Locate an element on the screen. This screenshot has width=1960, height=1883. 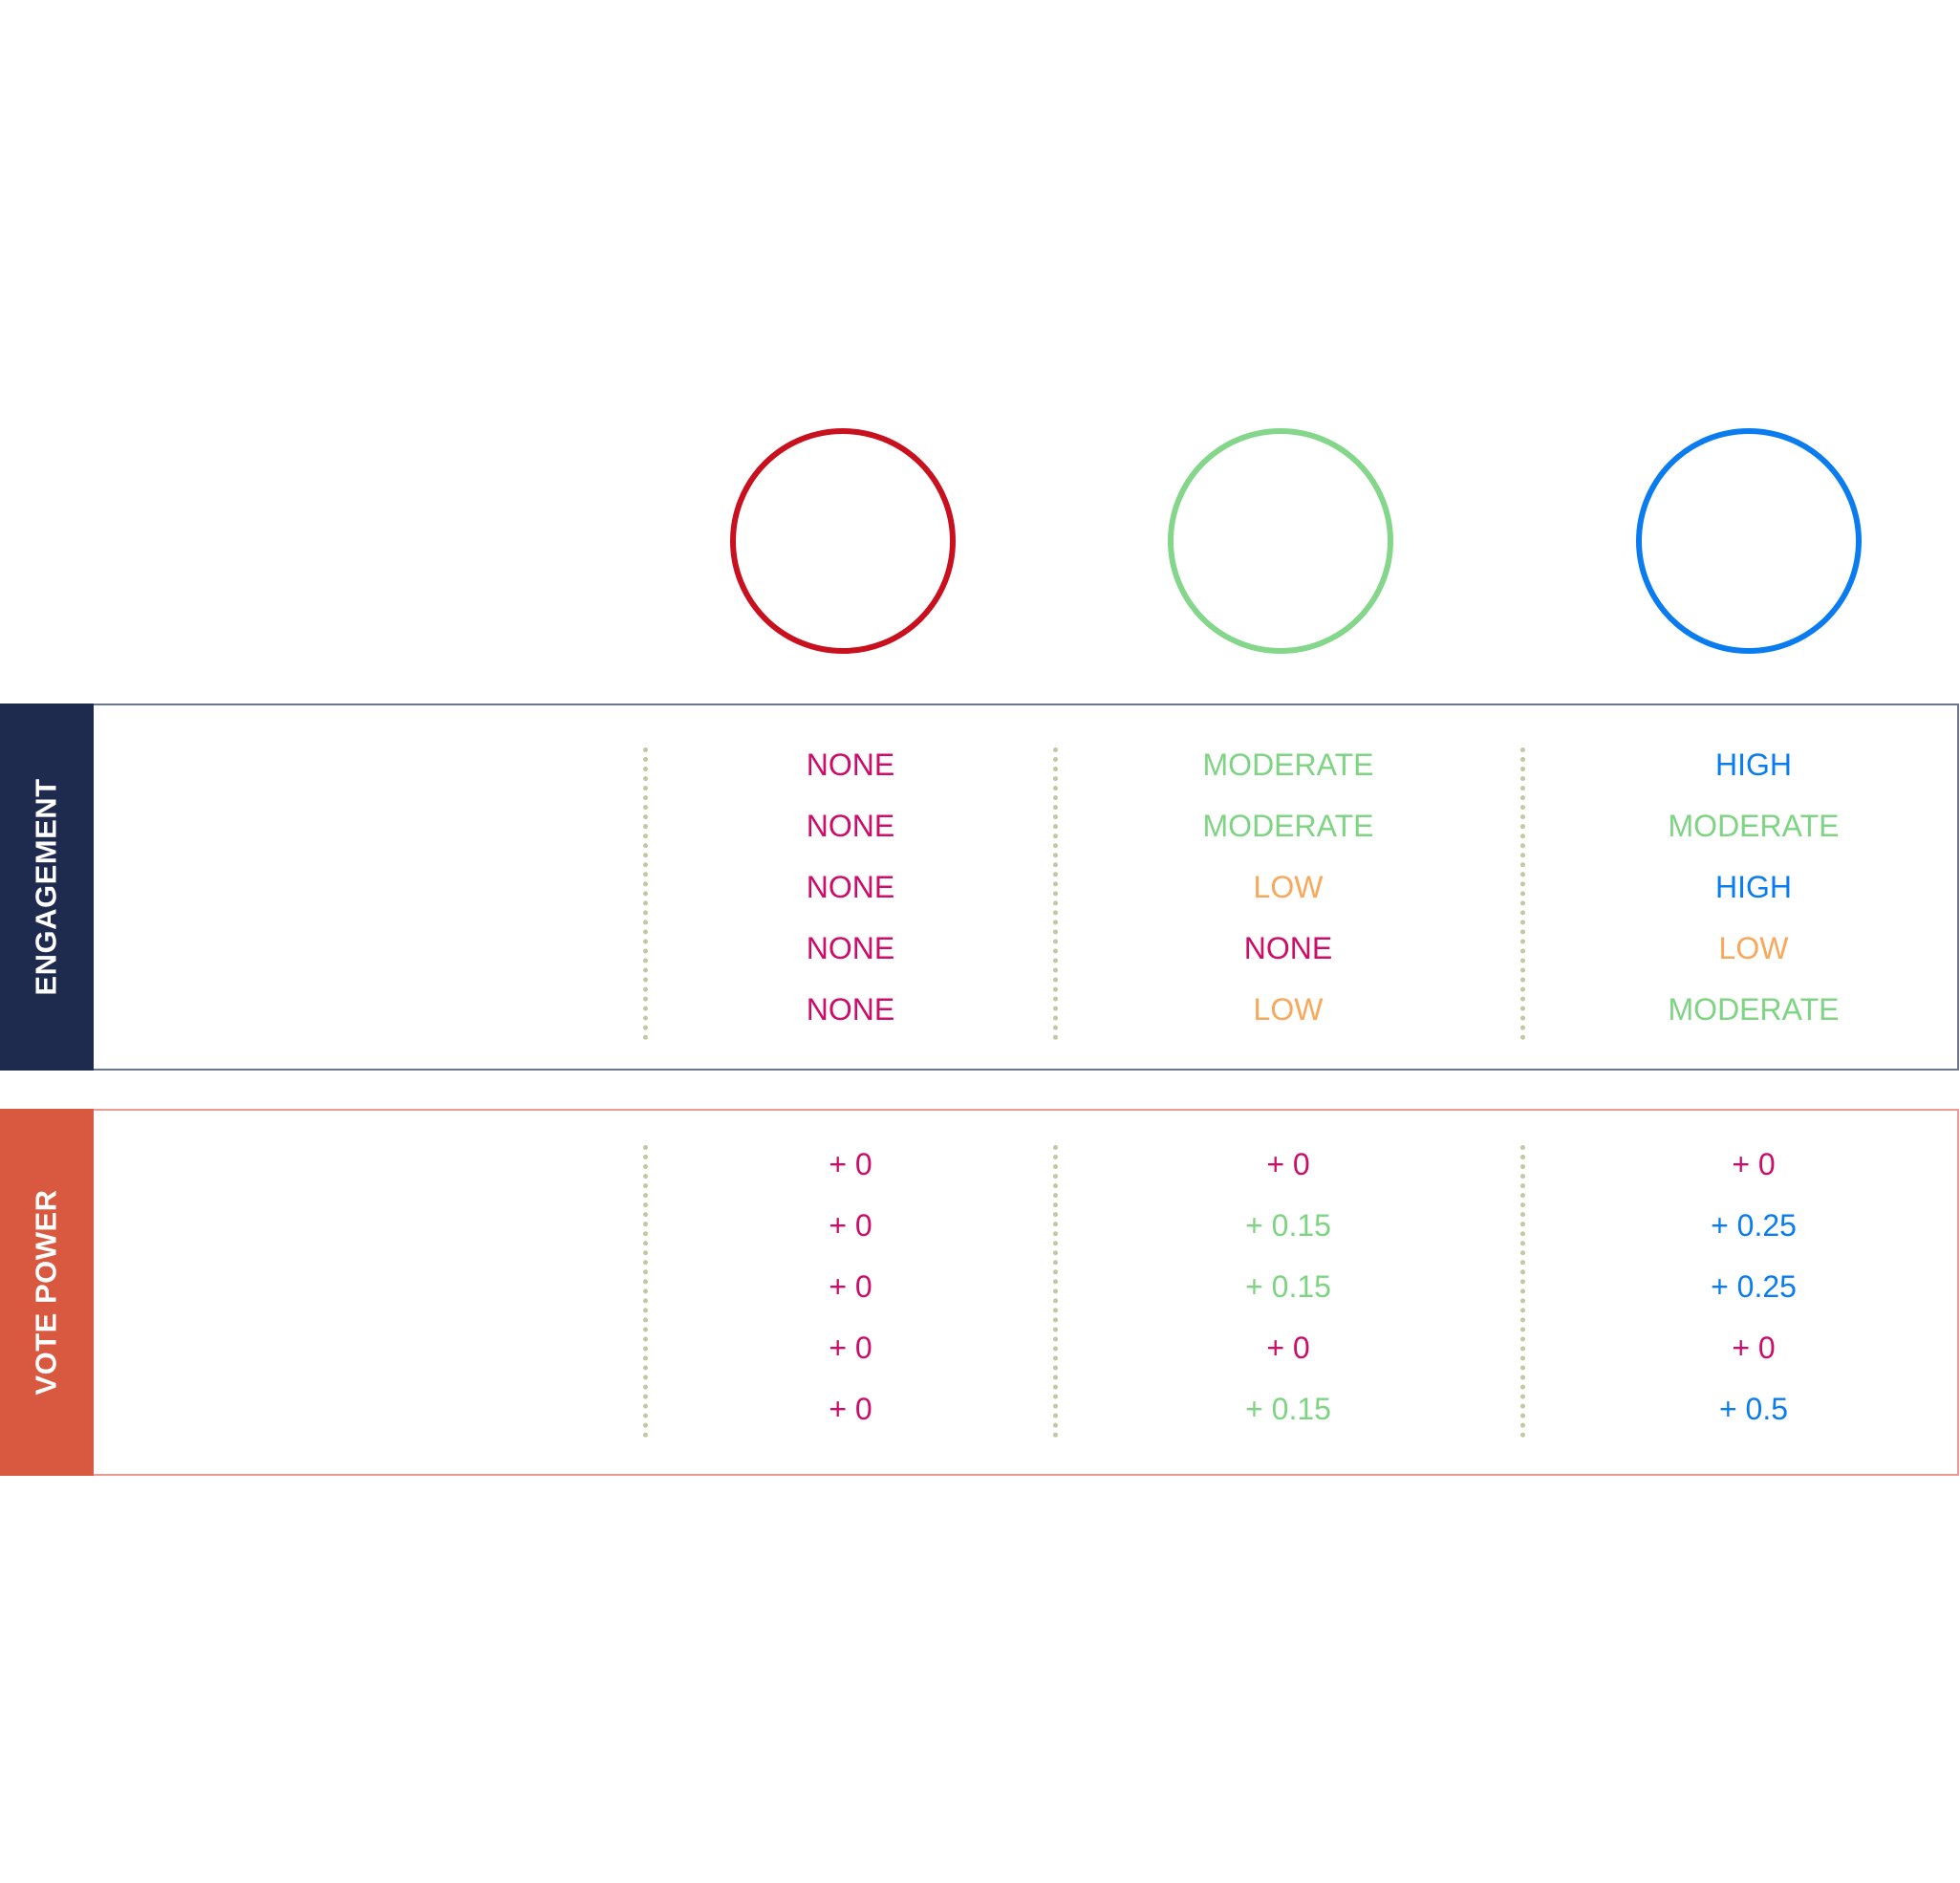
vote-power-band: VOTE POWER is located at coordinates (47, 1292).